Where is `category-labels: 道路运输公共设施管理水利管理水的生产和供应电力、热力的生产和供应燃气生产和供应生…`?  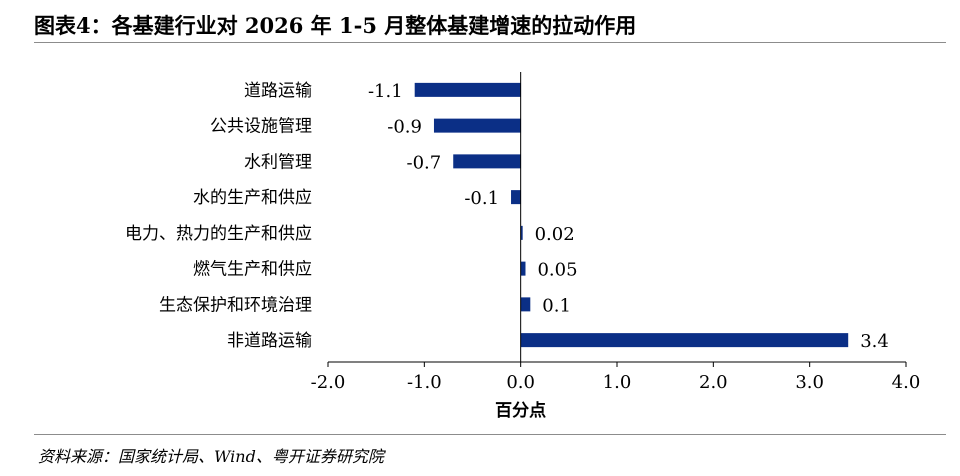 category-labels: 道路运输公共设施管理水利管理水的生产和供应电力、热力的生产和供应燃气生产和供应生… is located at coordinates (218, 216).